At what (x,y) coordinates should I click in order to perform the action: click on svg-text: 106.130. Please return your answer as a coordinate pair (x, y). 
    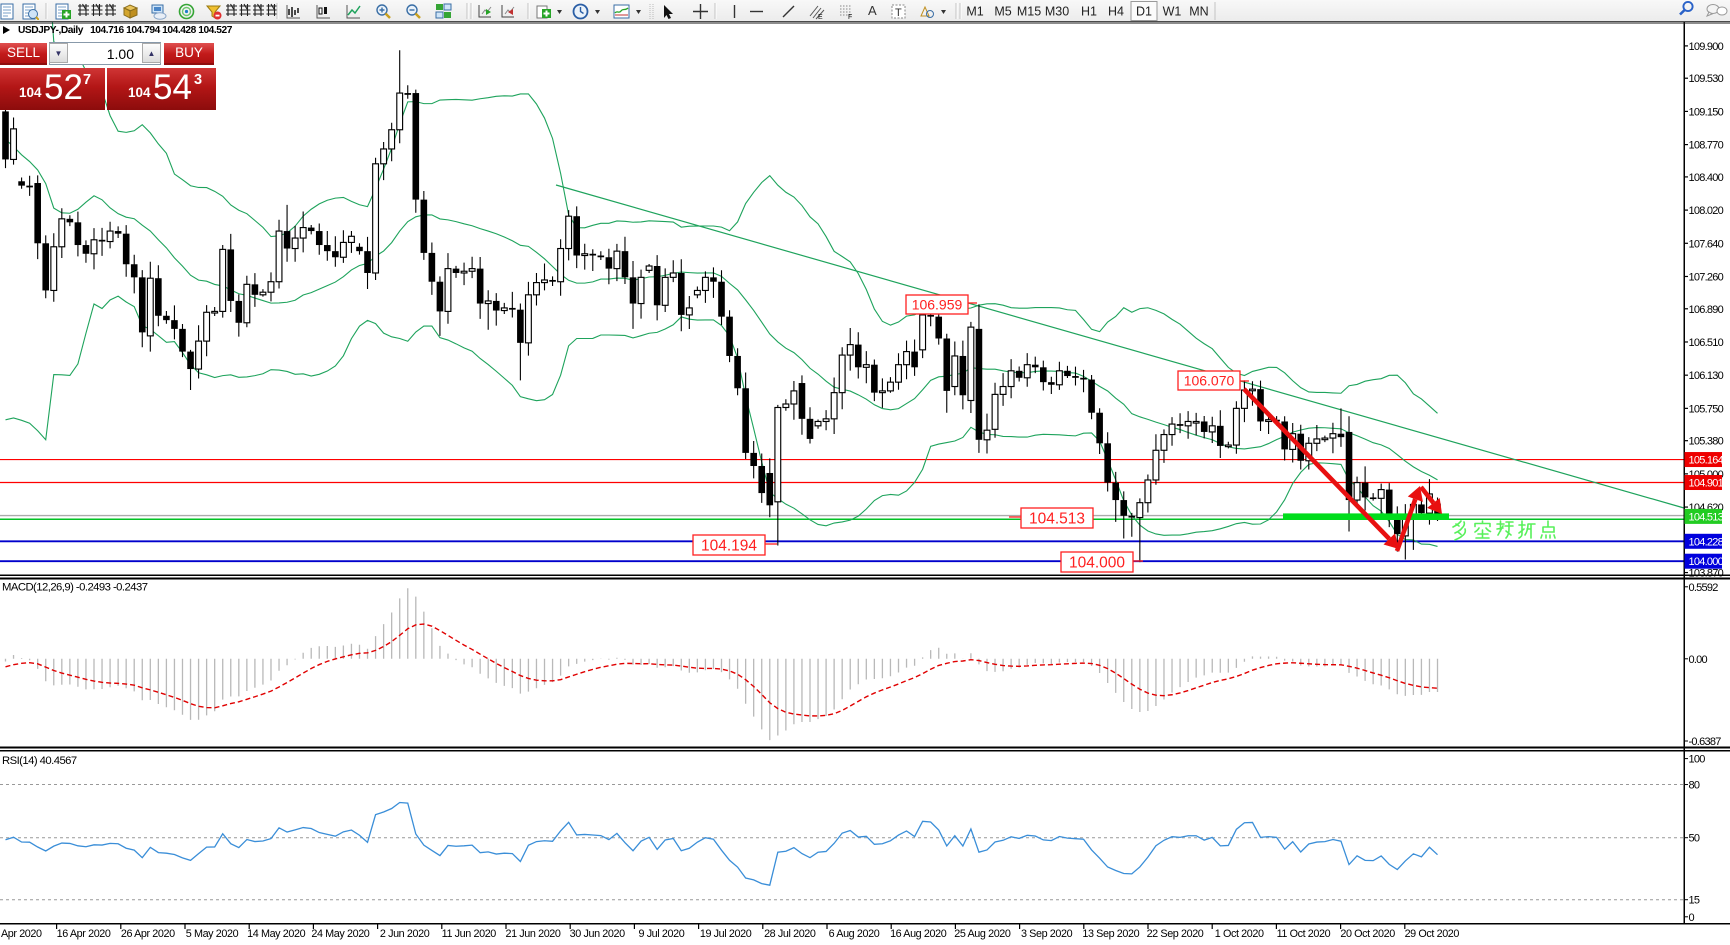
    Looking at the image, I should click on (1706, 376).